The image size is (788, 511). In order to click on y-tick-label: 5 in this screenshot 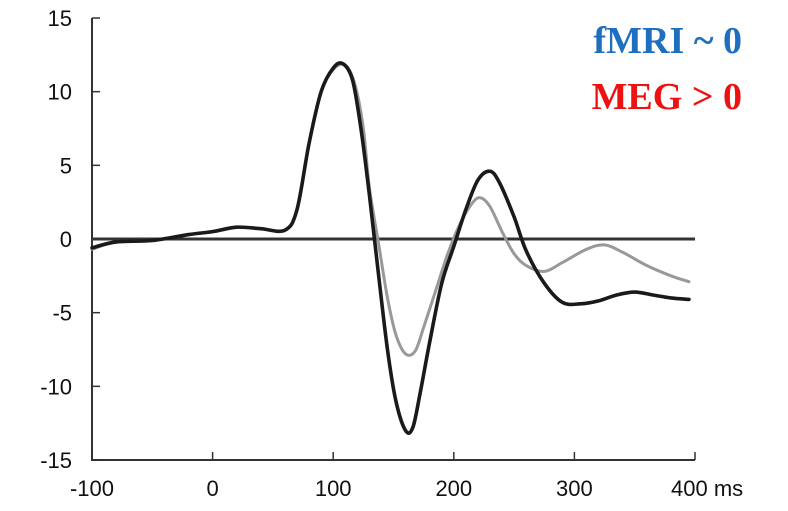, I will do `click(66, 165)`.